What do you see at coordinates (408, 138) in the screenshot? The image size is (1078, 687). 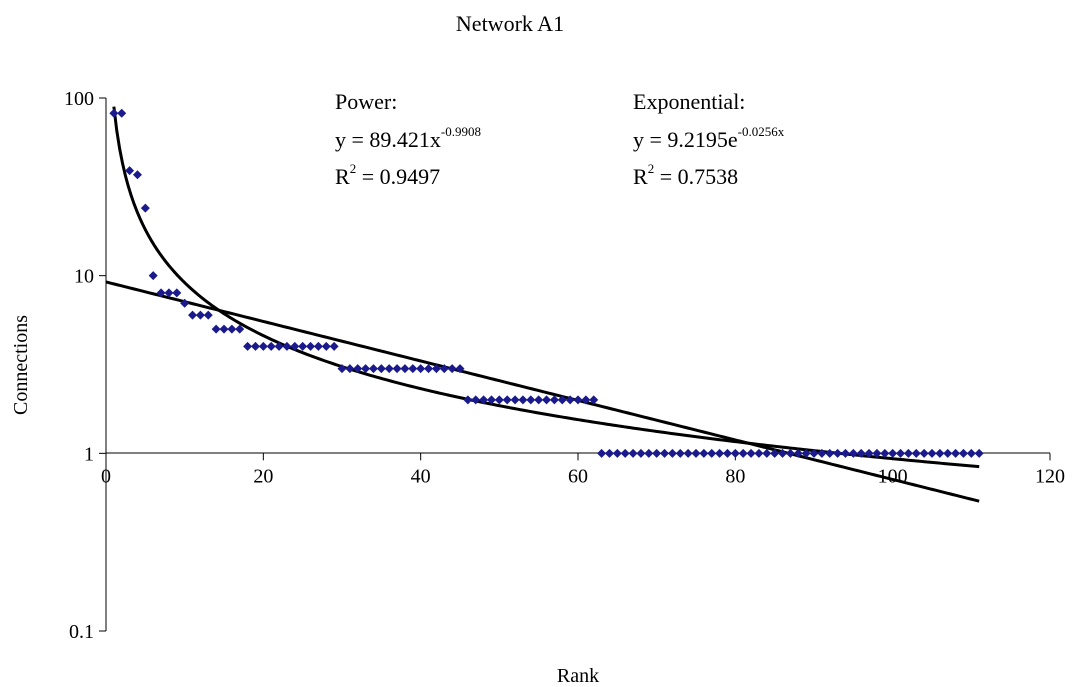 I see `power-equation: y = 89.421x-0.9908` at bounding box center [408, 138].